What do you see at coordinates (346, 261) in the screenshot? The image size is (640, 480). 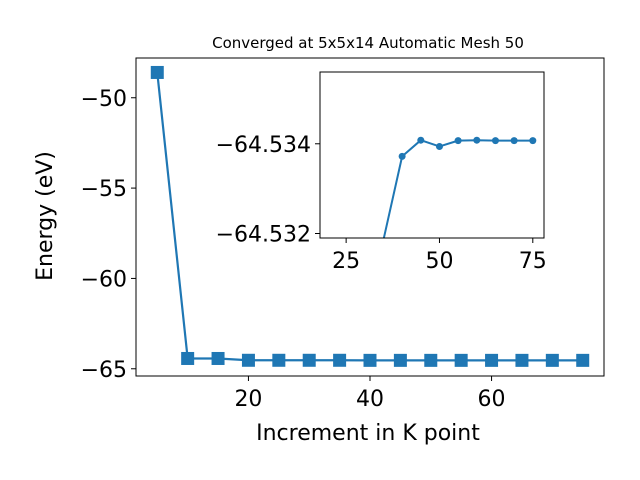 I see `inset-x-tick-label: 25` at bounding box center [346, 261].